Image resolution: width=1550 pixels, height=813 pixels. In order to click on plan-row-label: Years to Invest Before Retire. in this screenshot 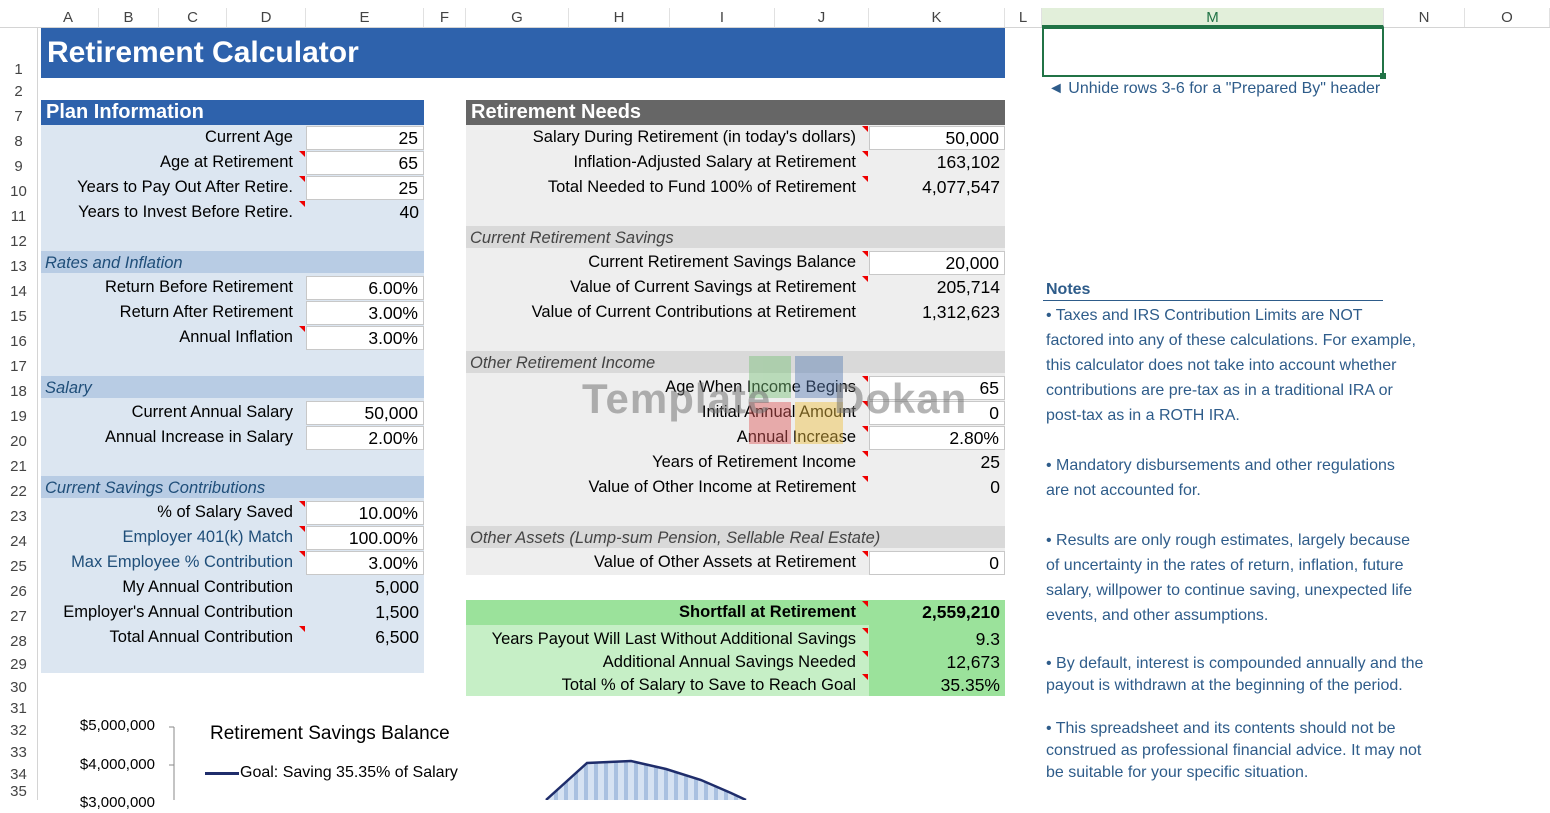, I will do `click(185, 212)`.